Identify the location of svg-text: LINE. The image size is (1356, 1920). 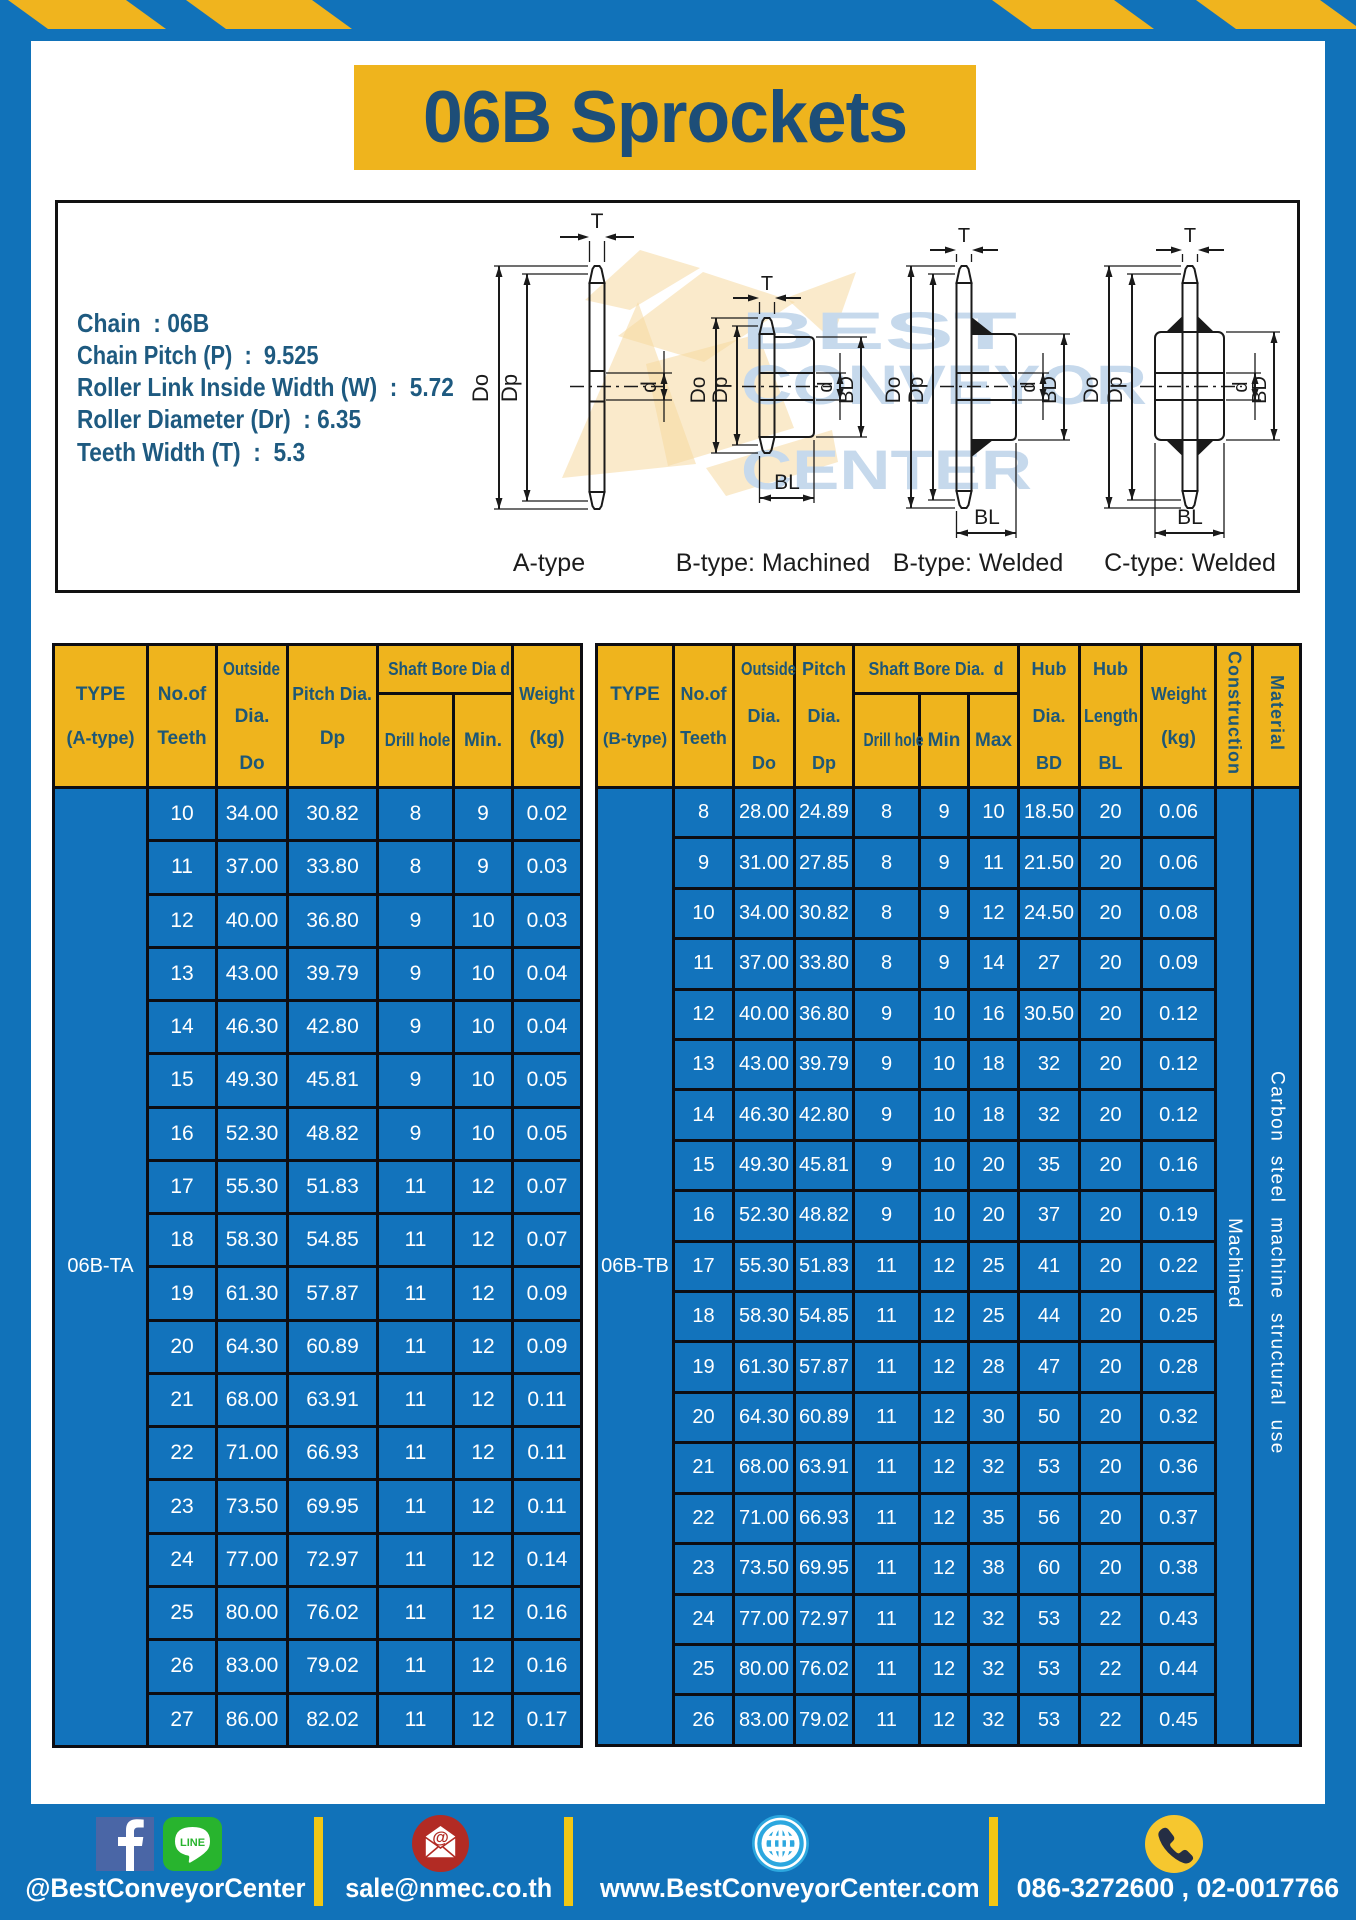
(192, 1843).